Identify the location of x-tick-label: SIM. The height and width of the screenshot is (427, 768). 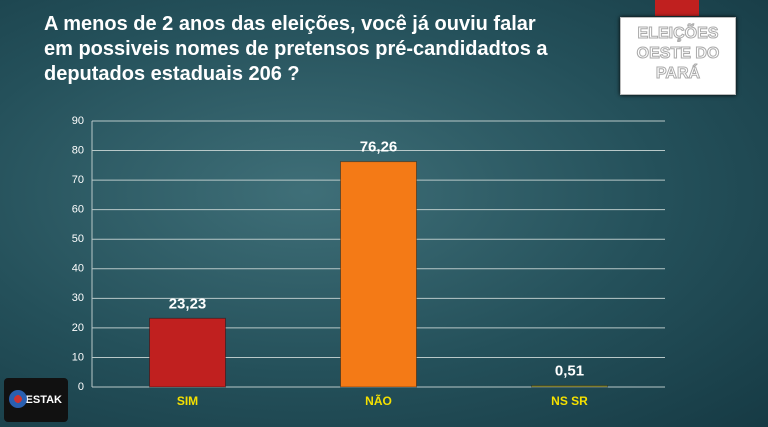
(187, 401).